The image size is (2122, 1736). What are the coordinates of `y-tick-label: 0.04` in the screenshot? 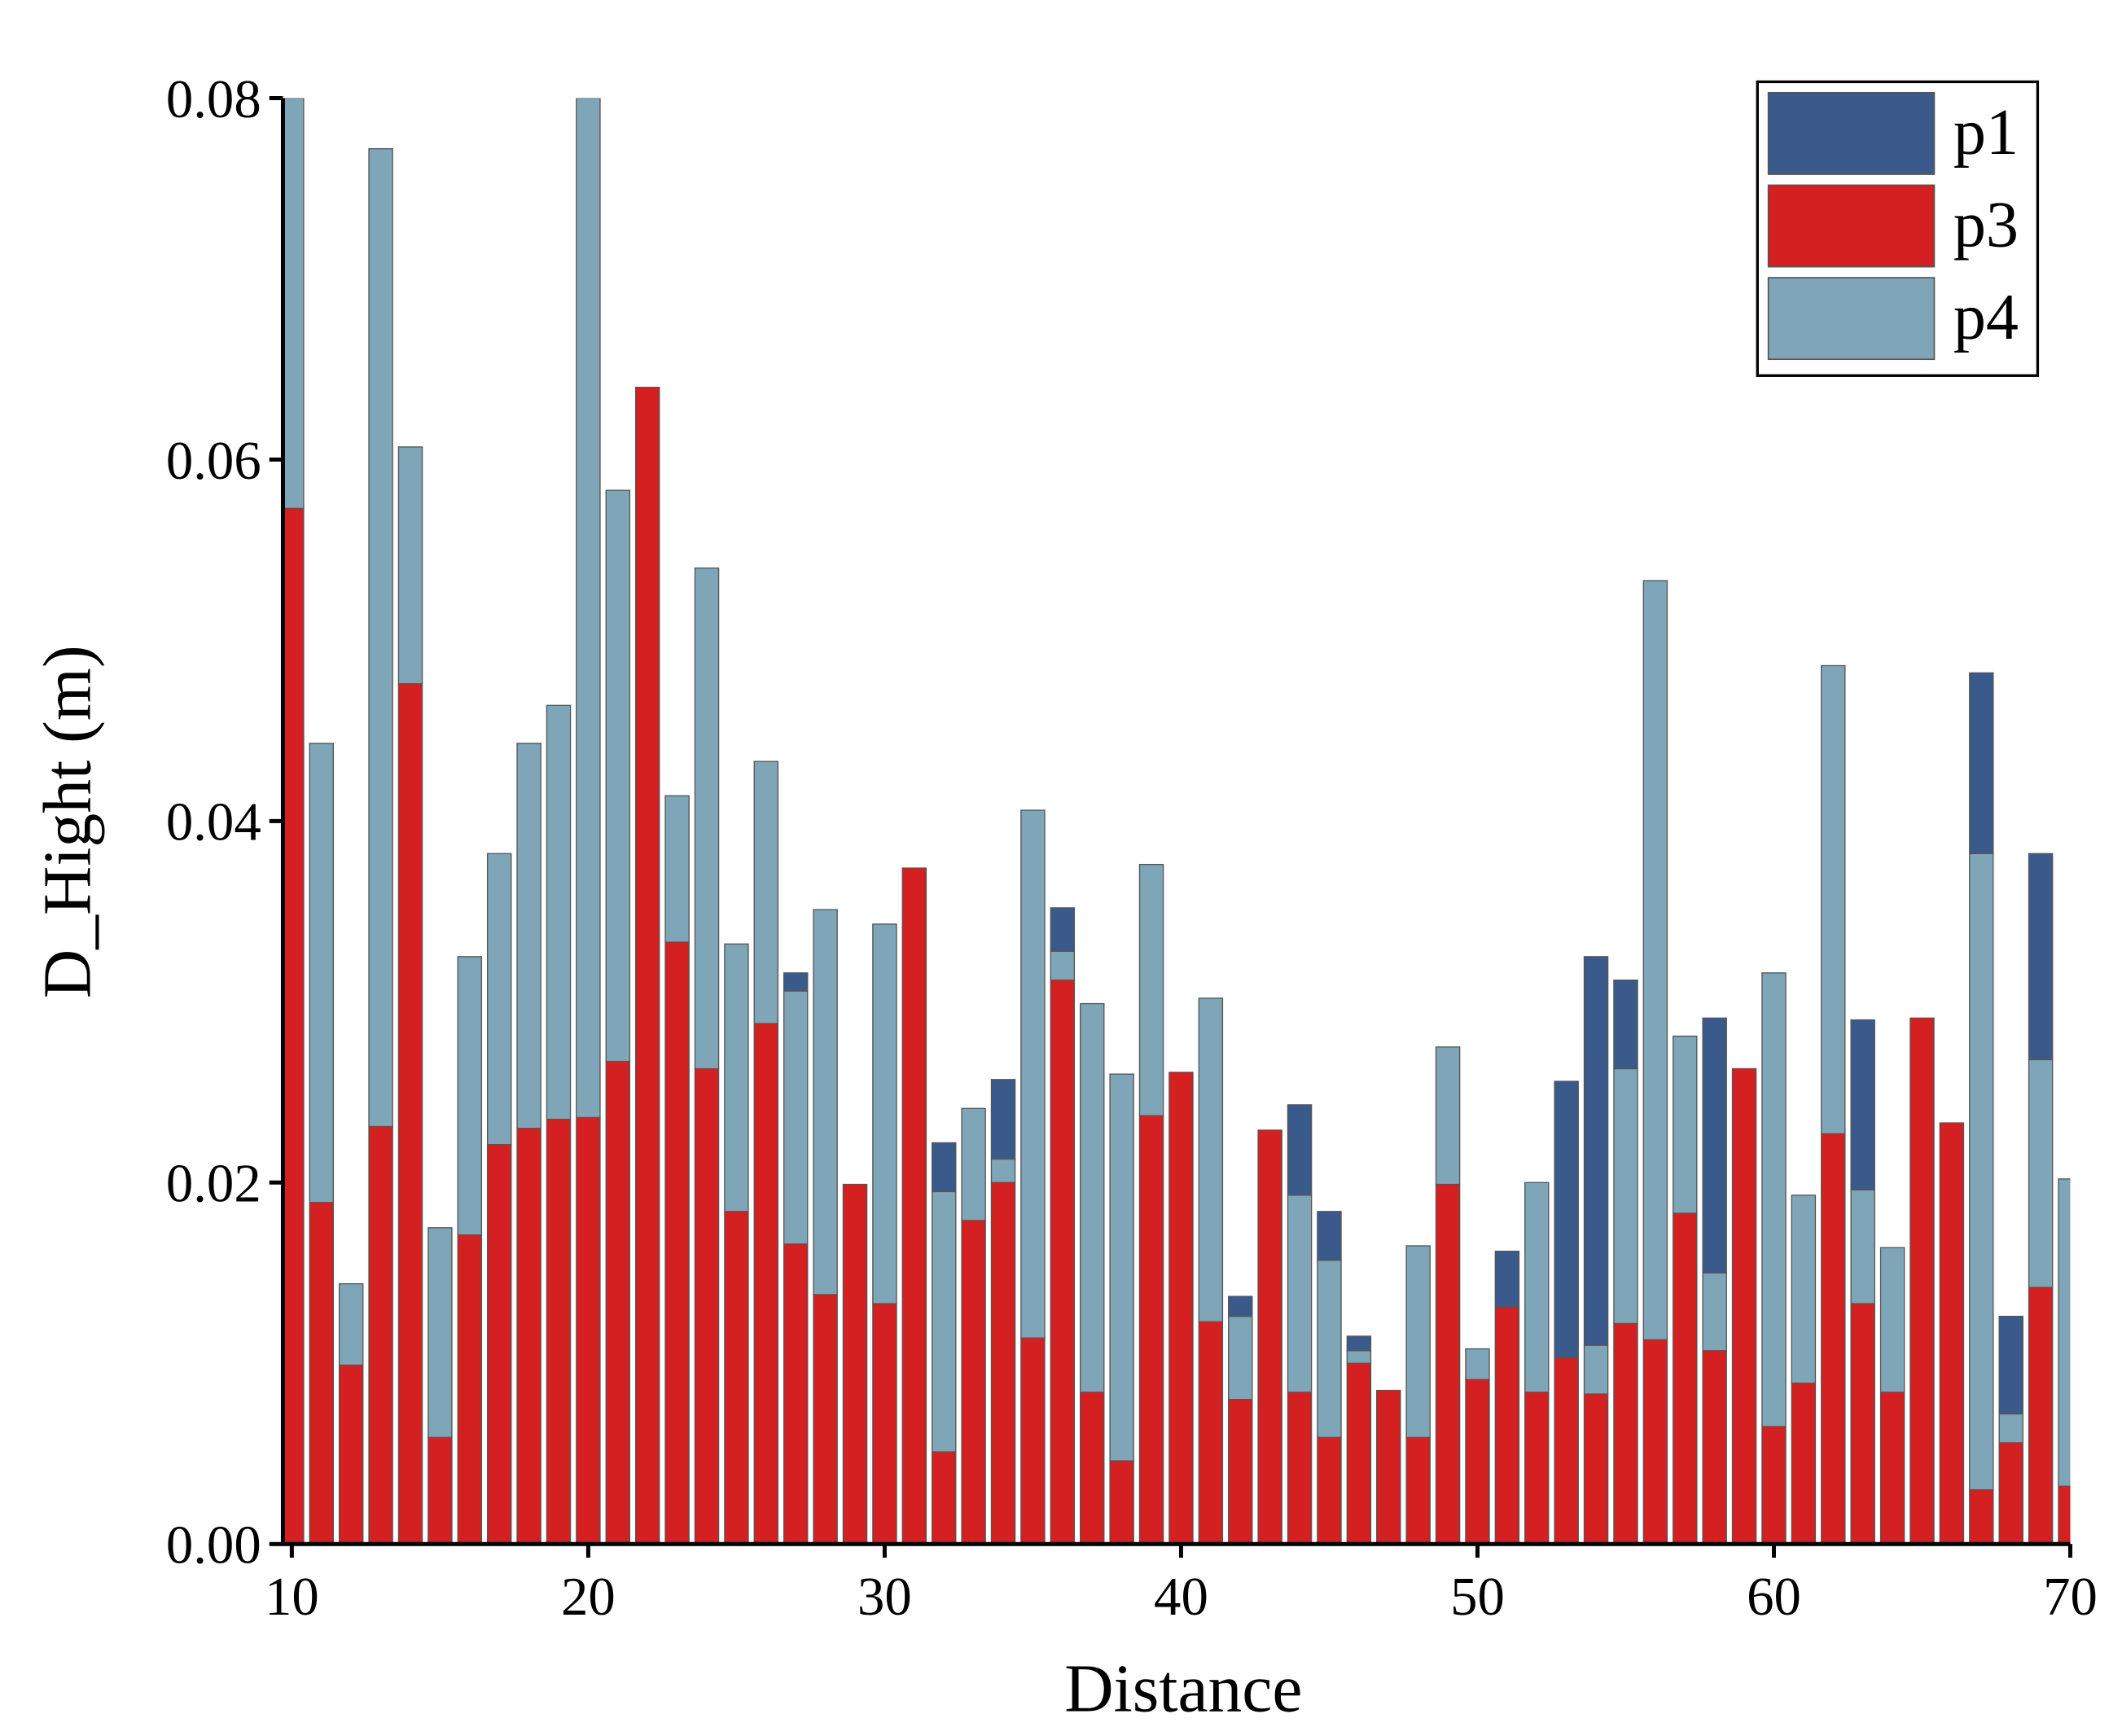 It's located at (213, 822).